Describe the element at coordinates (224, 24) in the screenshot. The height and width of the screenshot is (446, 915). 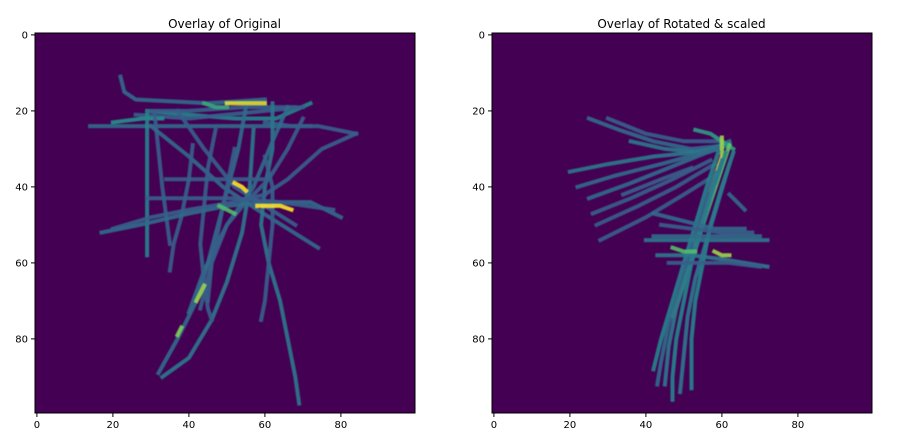
I see `chart-title: Overlay of Original` at that location.